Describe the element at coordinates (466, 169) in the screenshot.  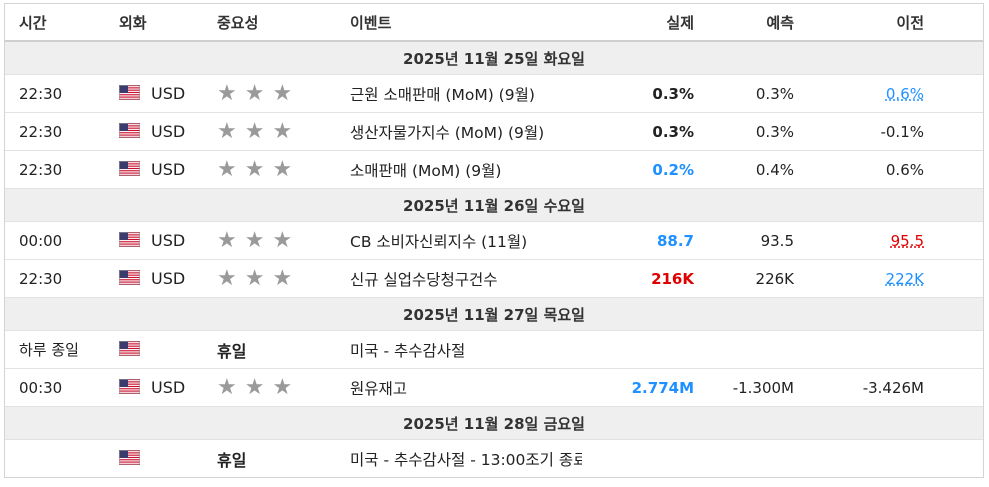
I see `event-name: 소매판매 (MoM) (9월)` at that location.